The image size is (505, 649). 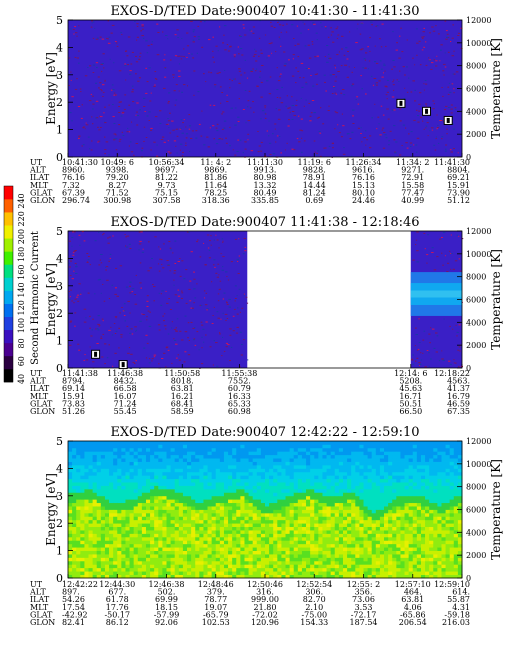 I want to click on table-cell: 21.80, so click(x=265, y=607).